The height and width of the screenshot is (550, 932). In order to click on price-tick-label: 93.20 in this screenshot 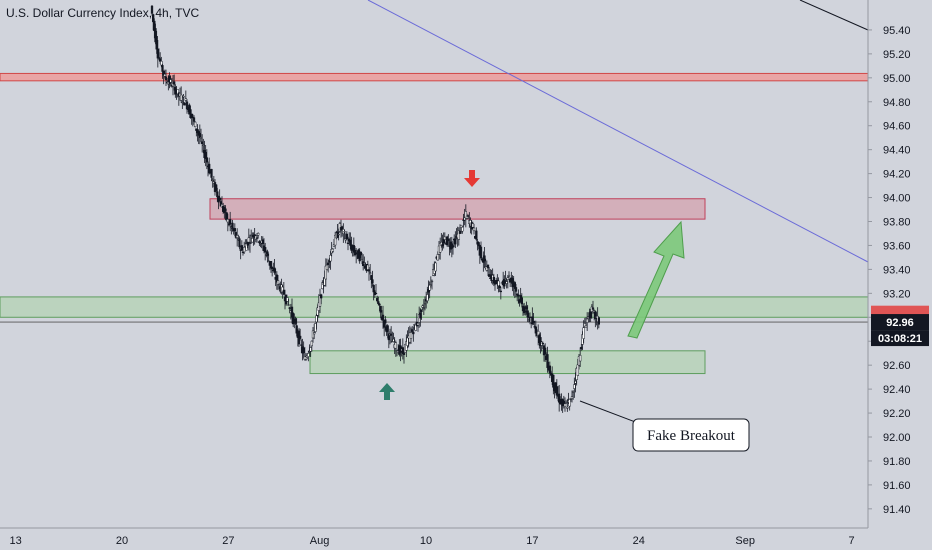, I will do `click(897, 294)`.